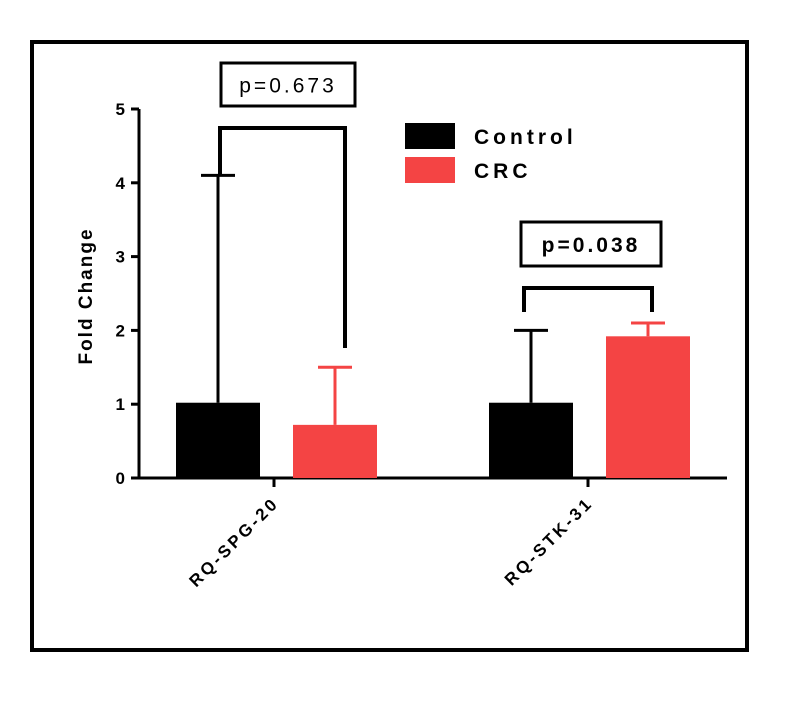  Describe the element at coordinates (120, 330) in the screenshot. I see `y-tick-label: 2` at that location.